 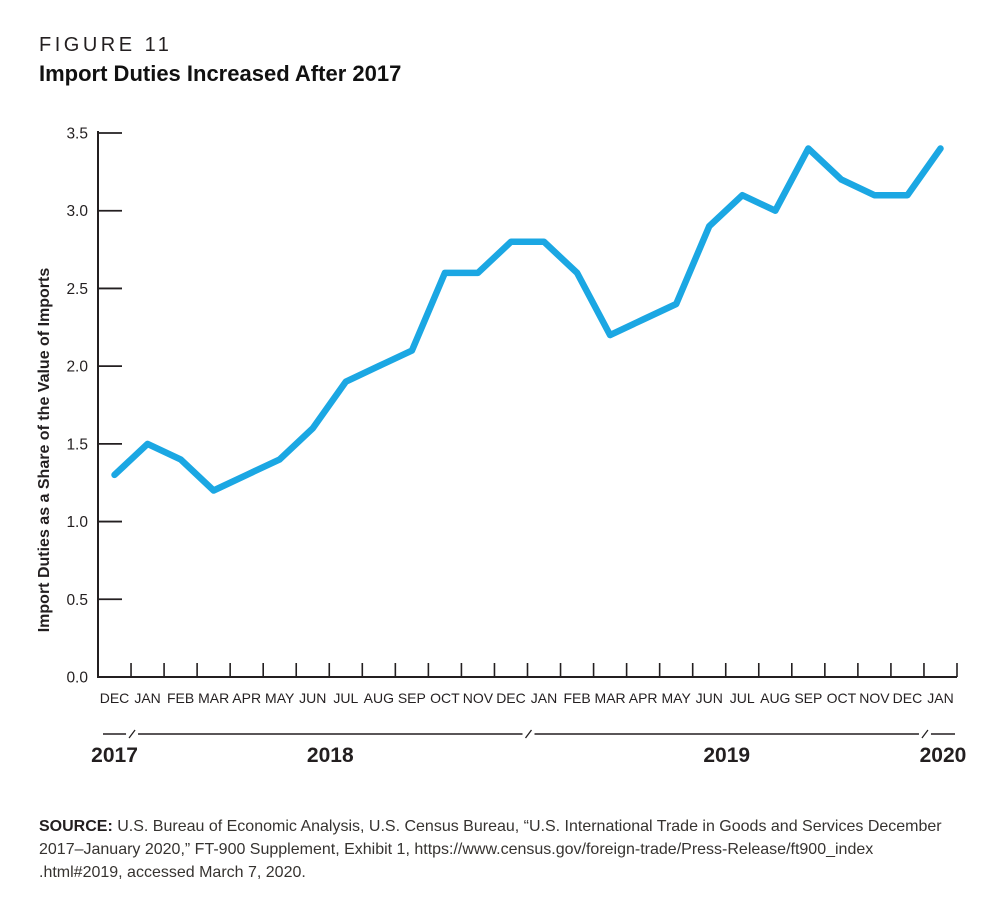 I want to click on y-tick-label: 1.5, so click(x=77, y=444).